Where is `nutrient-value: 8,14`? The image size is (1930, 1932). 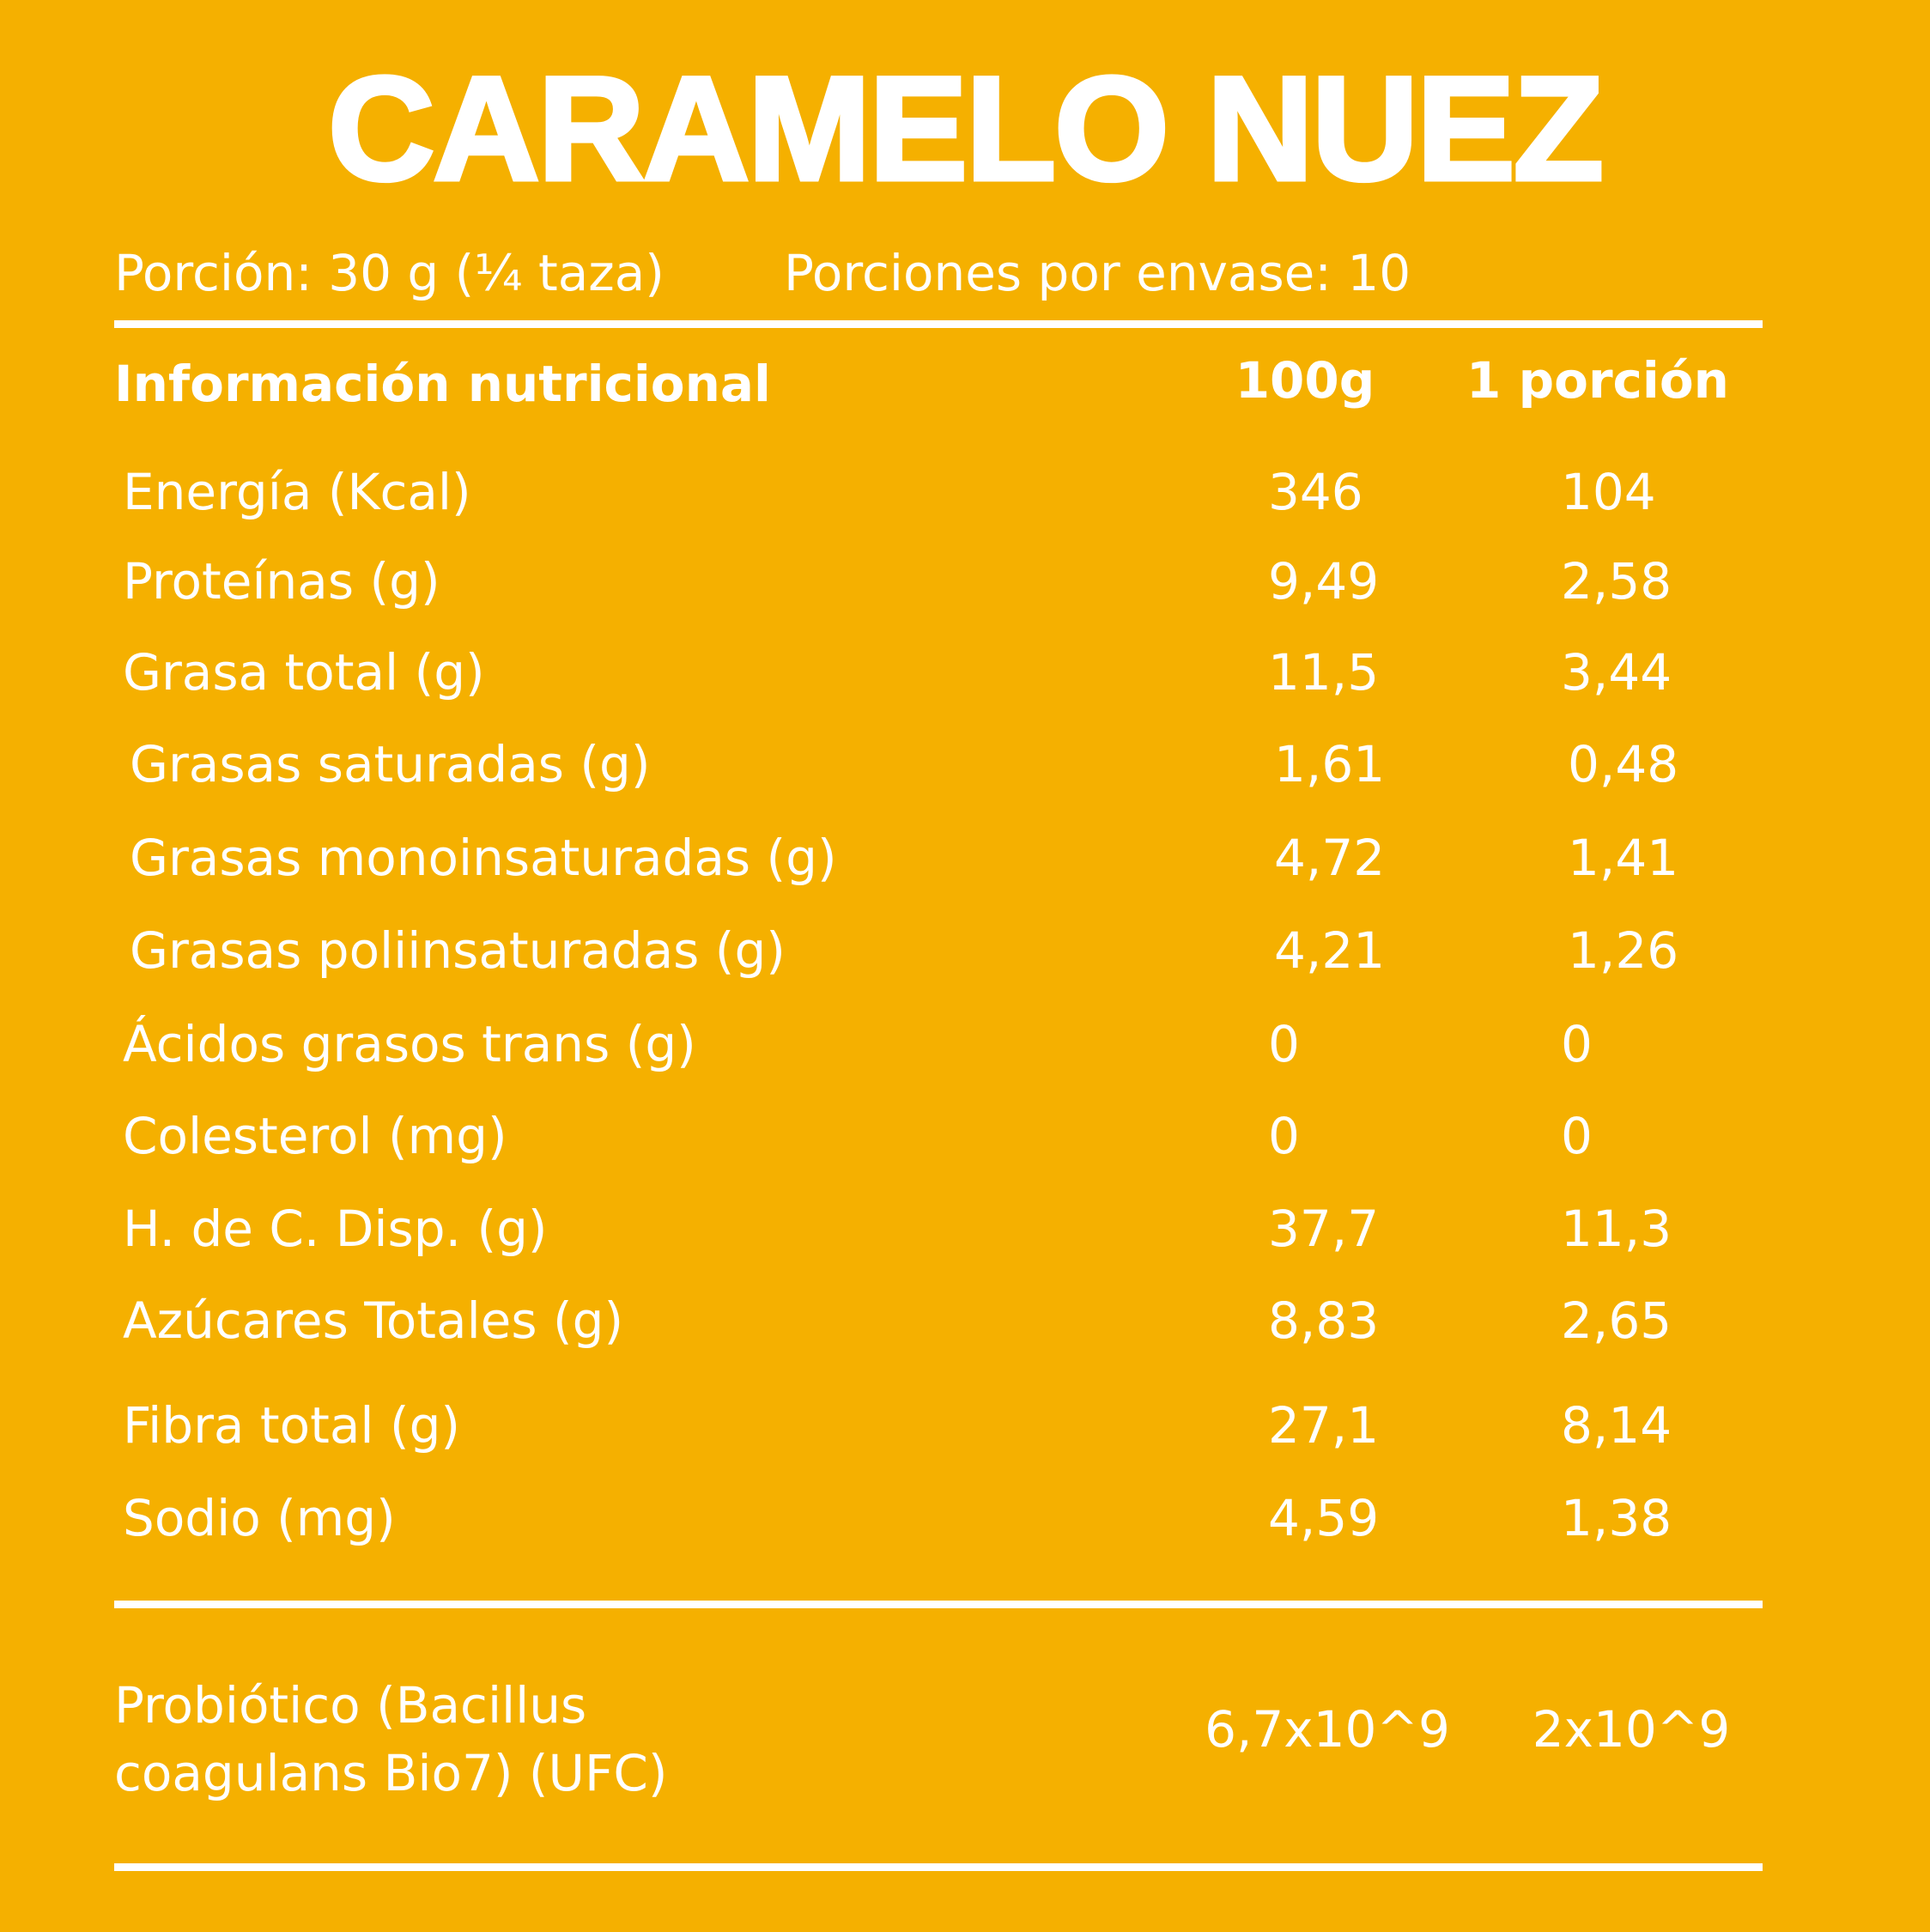 nutrient-value: 8,14 is located at coordinates (1617, 1426).